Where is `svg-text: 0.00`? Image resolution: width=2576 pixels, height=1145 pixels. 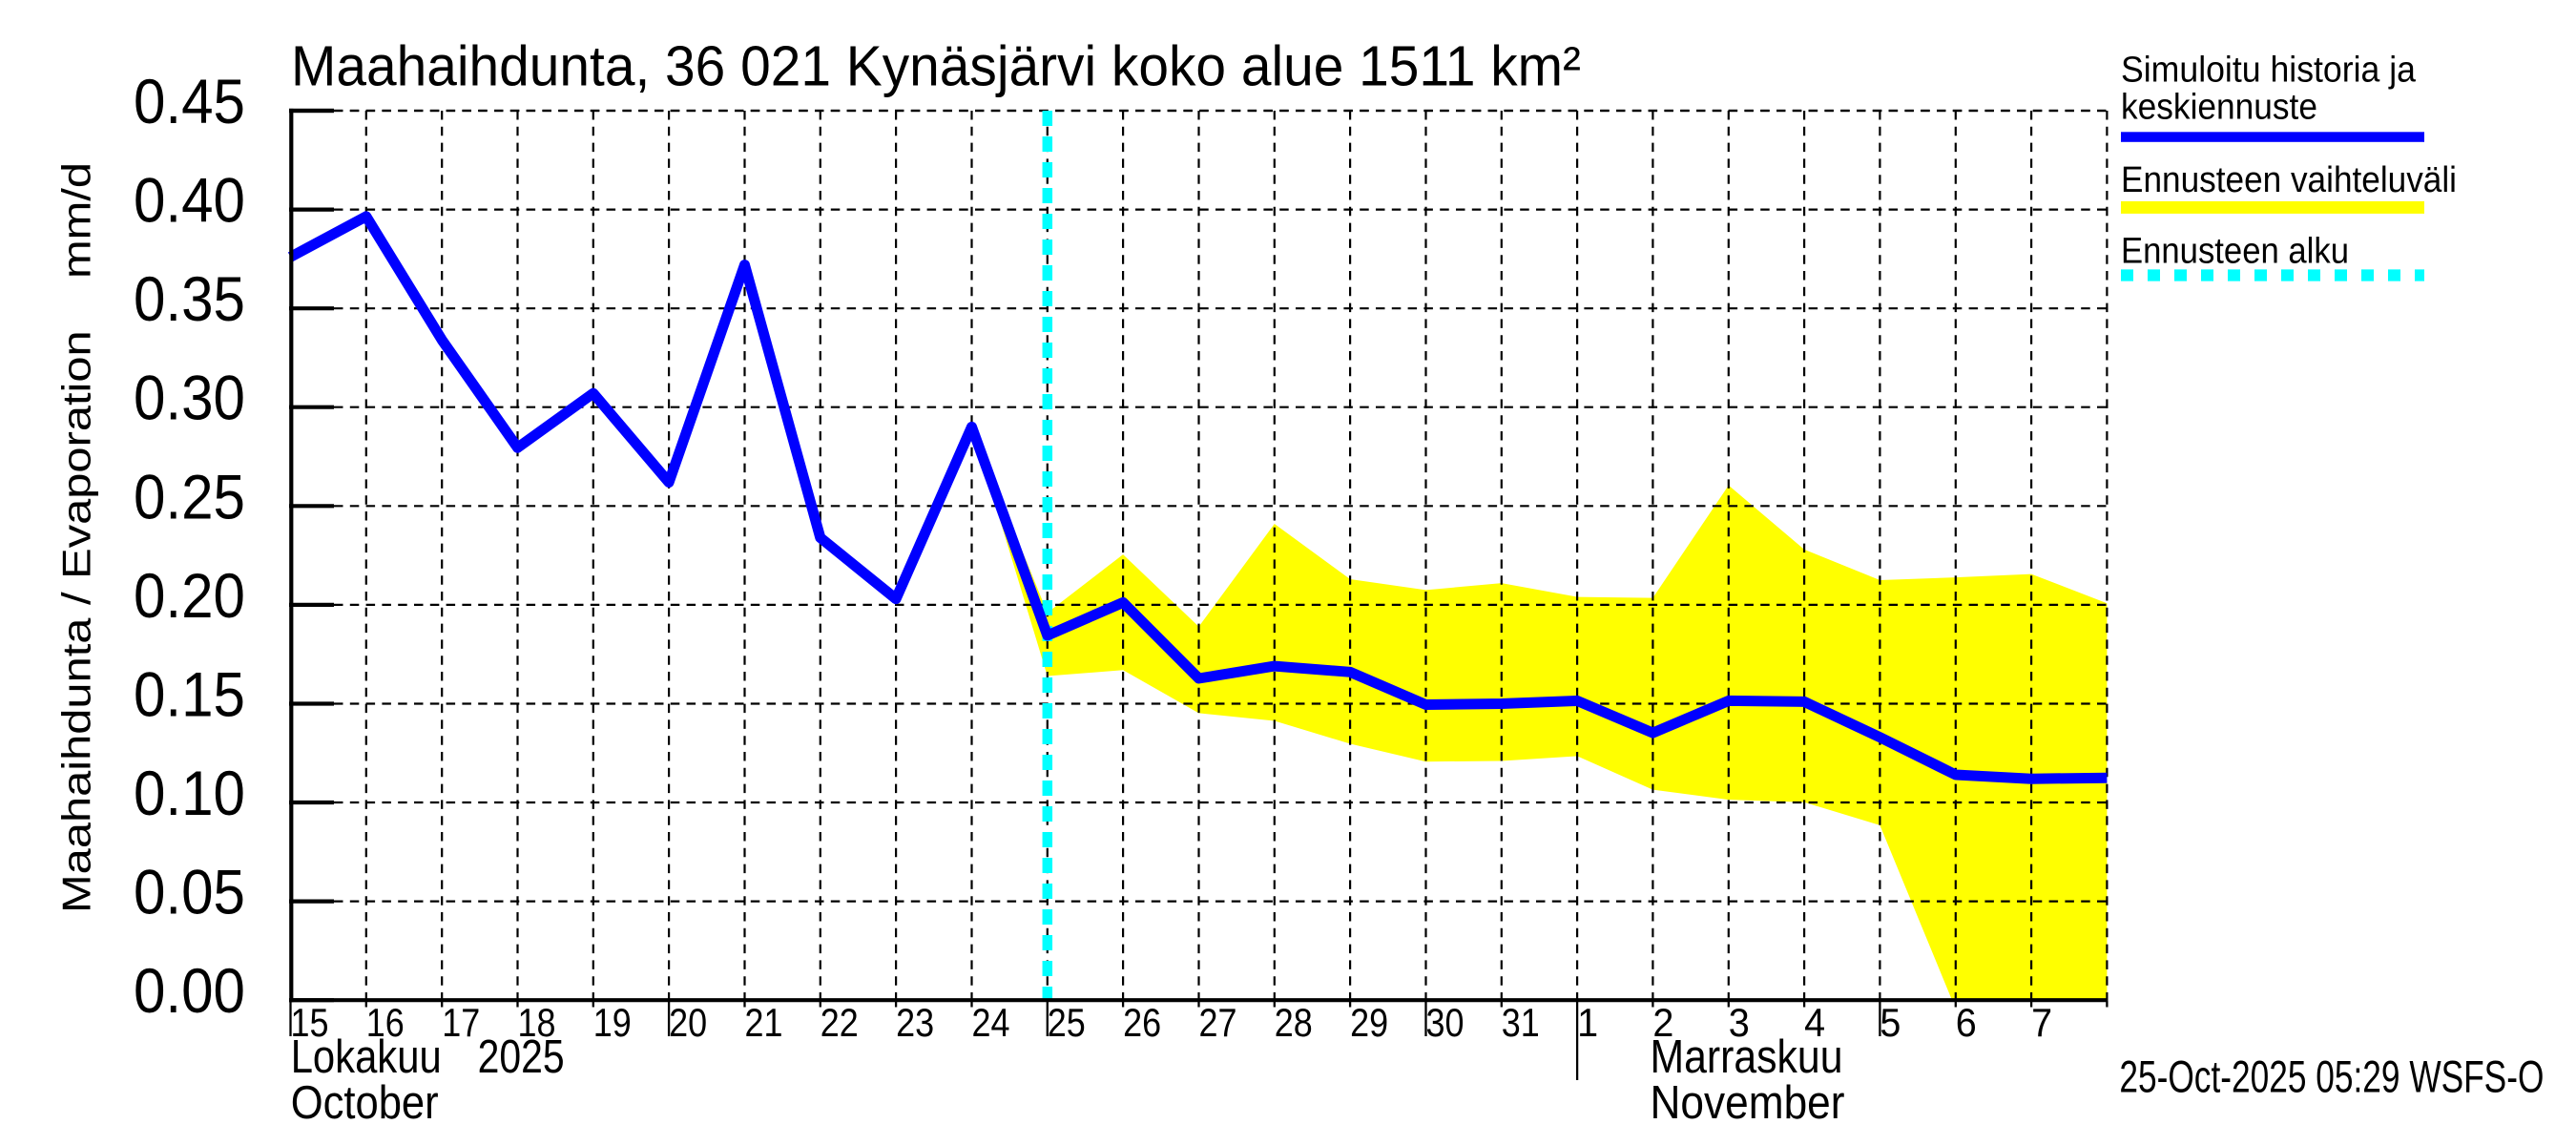
svg-text: 0.00 is located at coordinates (189, 991).